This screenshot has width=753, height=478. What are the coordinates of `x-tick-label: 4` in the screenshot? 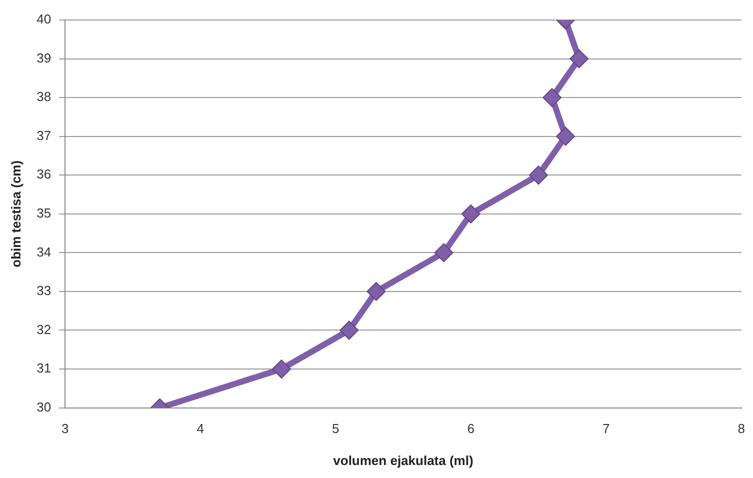 It's located at (200, 428).